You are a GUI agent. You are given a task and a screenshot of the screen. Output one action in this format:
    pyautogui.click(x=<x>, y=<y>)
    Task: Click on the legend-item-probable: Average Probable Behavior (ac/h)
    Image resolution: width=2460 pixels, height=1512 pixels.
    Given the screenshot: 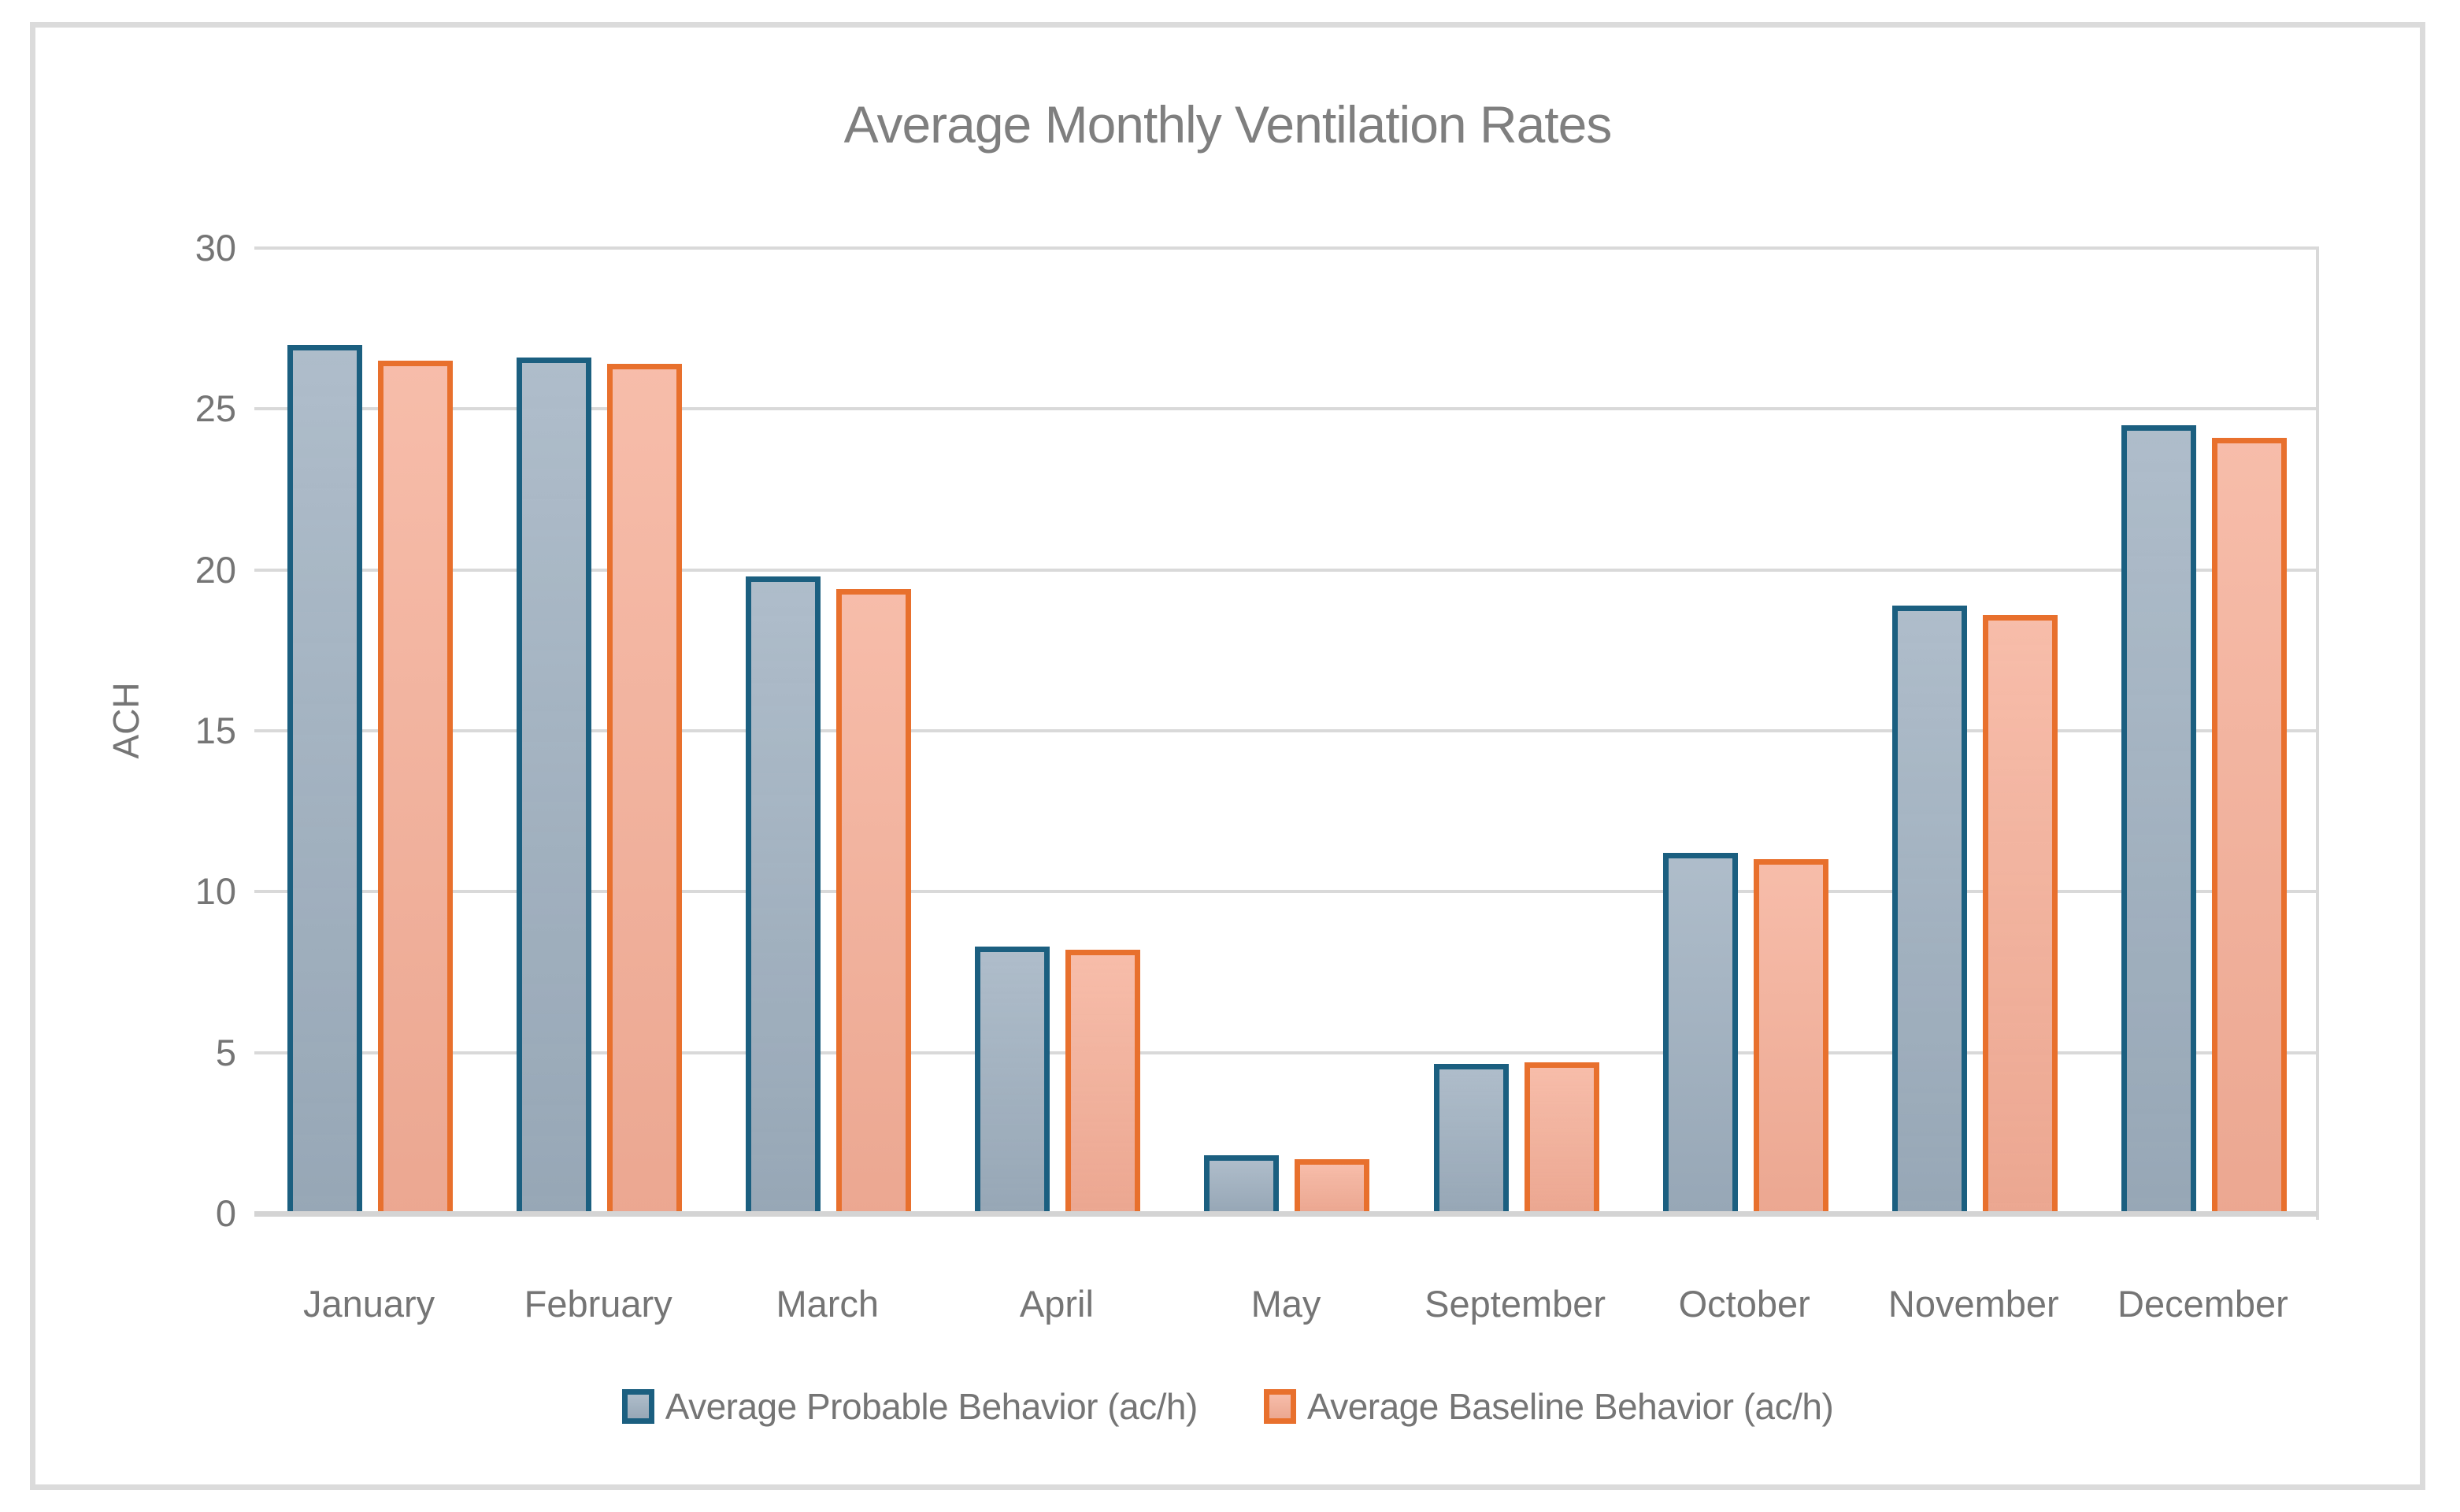 What is the action you would take?
    pyautogui.click(x=910, y=1406)
    